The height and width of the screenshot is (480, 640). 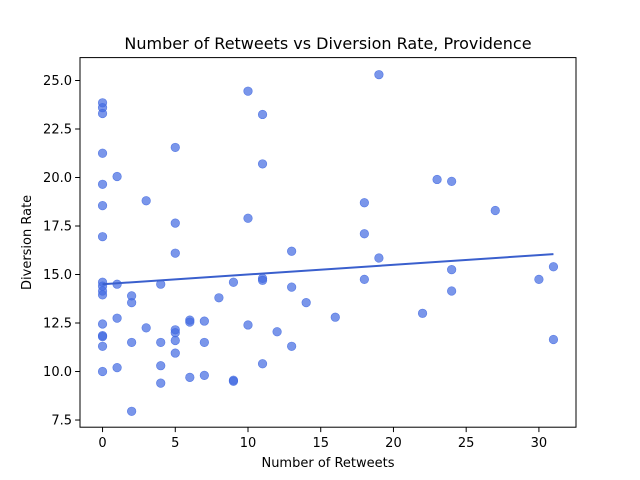 I want to click on y-tick-label: 12.5, so click(x=57, y=324).